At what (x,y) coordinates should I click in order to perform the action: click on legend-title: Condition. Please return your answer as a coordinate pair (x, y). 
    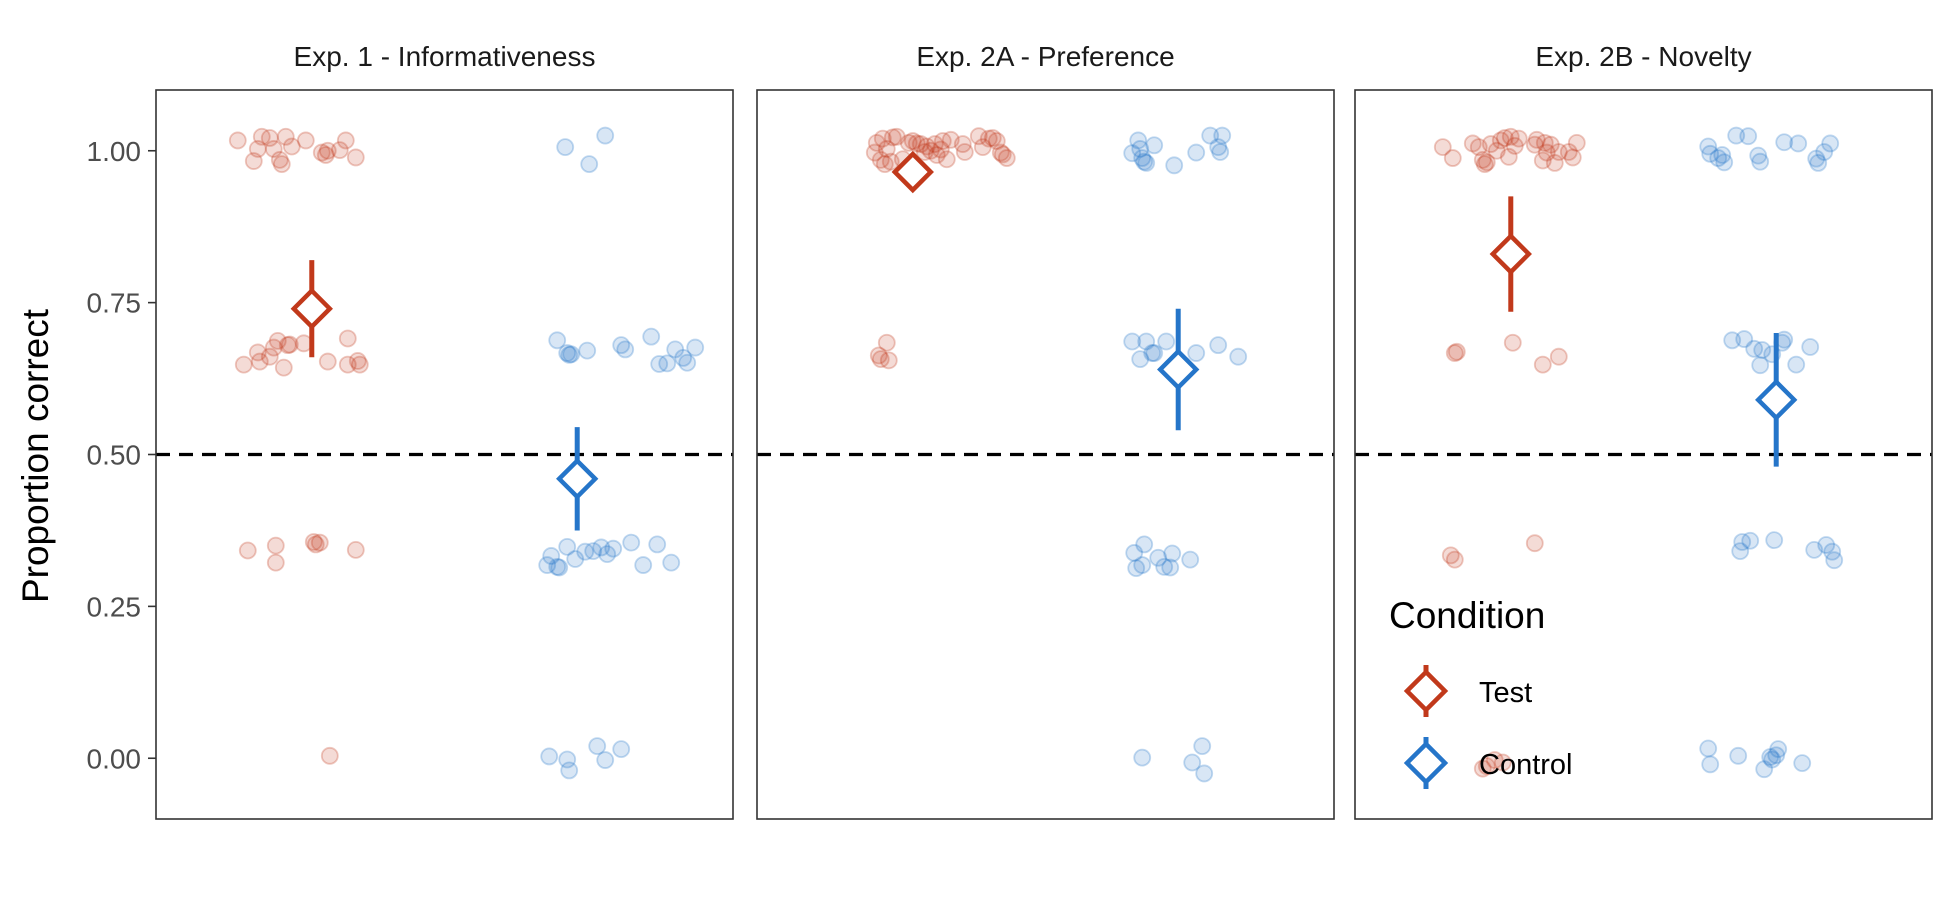
    Looking at the image, I should click on (1467, 615).